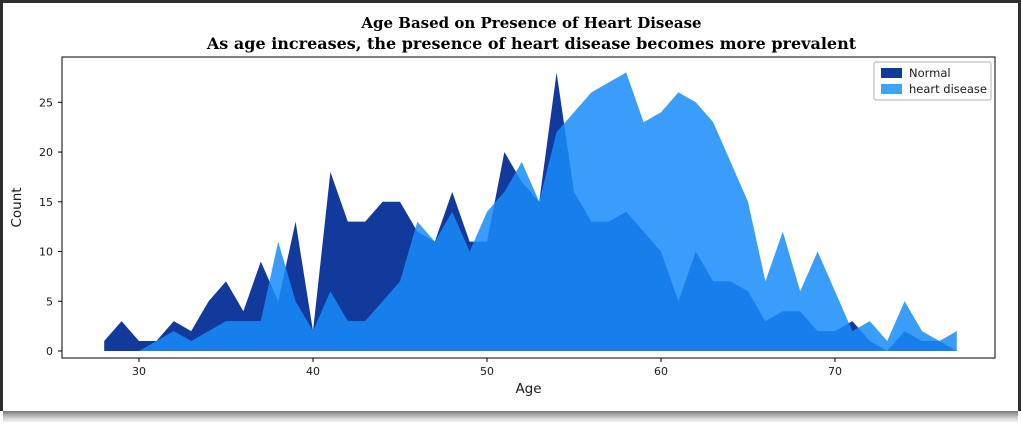  Describe the element at coordinates (948, 89) in the screenshot. I see `legend-label-heart-disease: heart disease` at that location.